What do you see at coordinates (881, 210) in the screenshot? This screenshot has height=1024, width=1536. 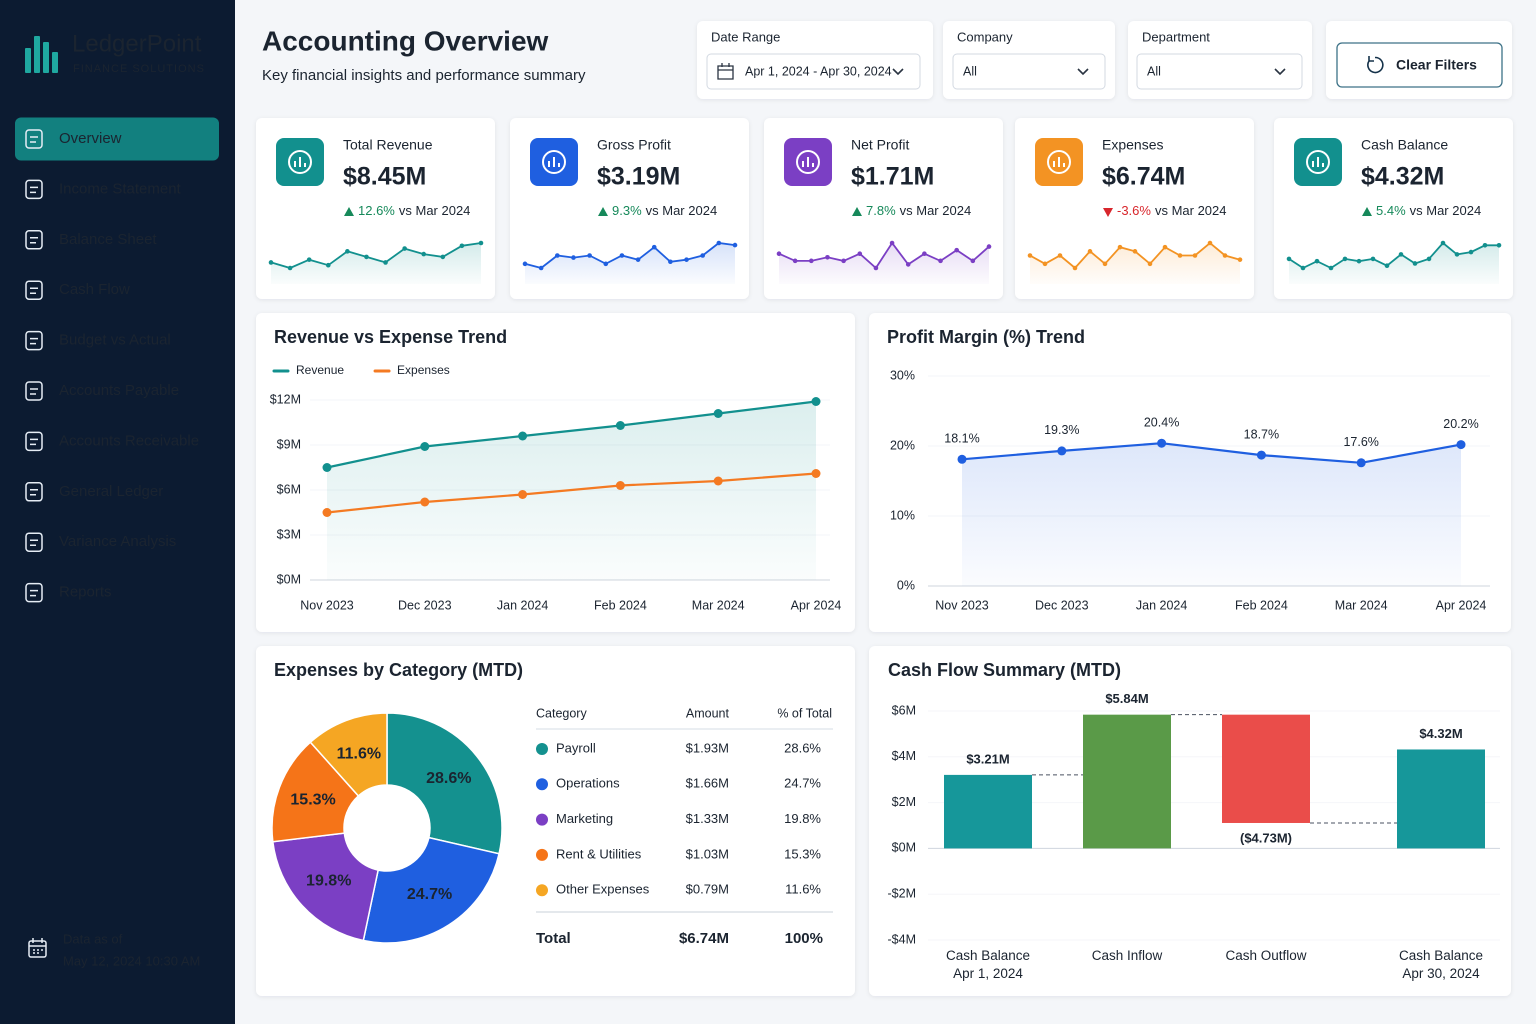 I see `kpi-change-value: 7.8%` at bounding box center [881, 210].